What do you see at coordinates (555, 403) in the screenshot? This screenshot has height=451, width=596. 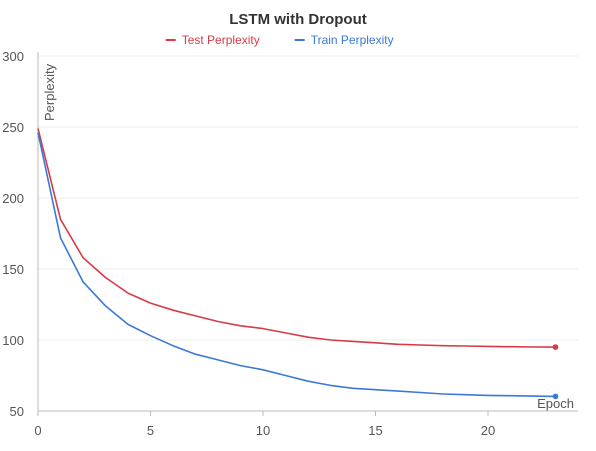 I see `x-axis-label: Epoch` at bounding box center [555, 403].